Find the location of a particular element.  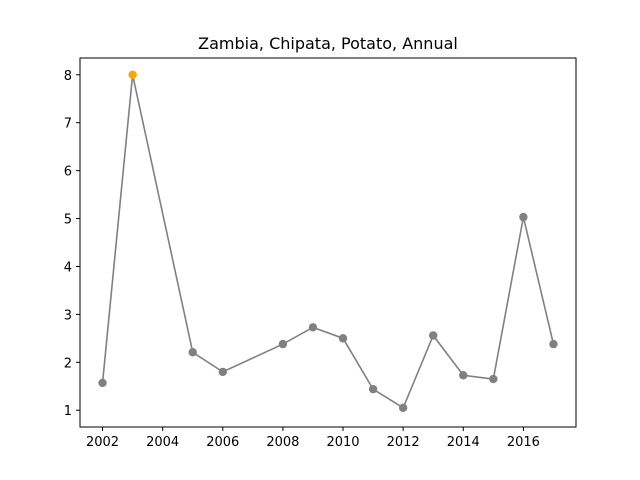

y-tick-label: 5 is located at coordinates (68, 220).